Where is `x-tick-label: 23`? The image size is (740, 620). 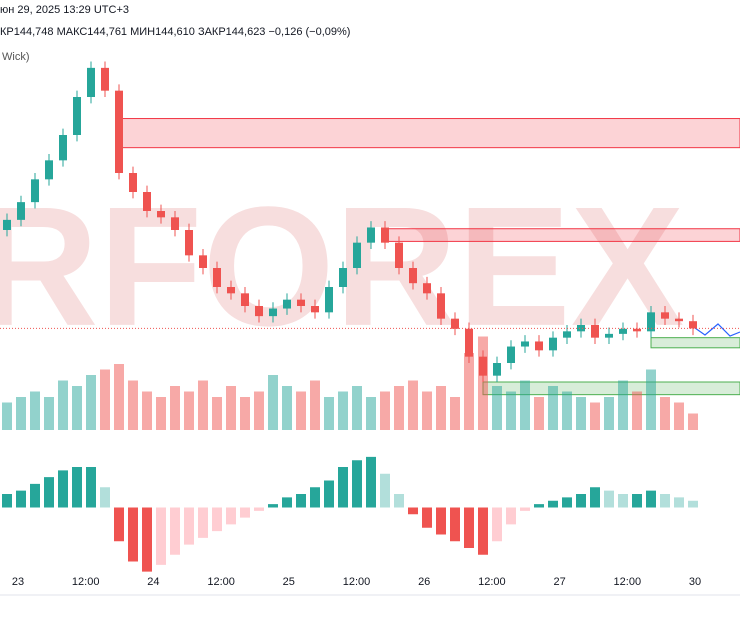 x-tick-label: 23 is located at coordinates (18, 582).